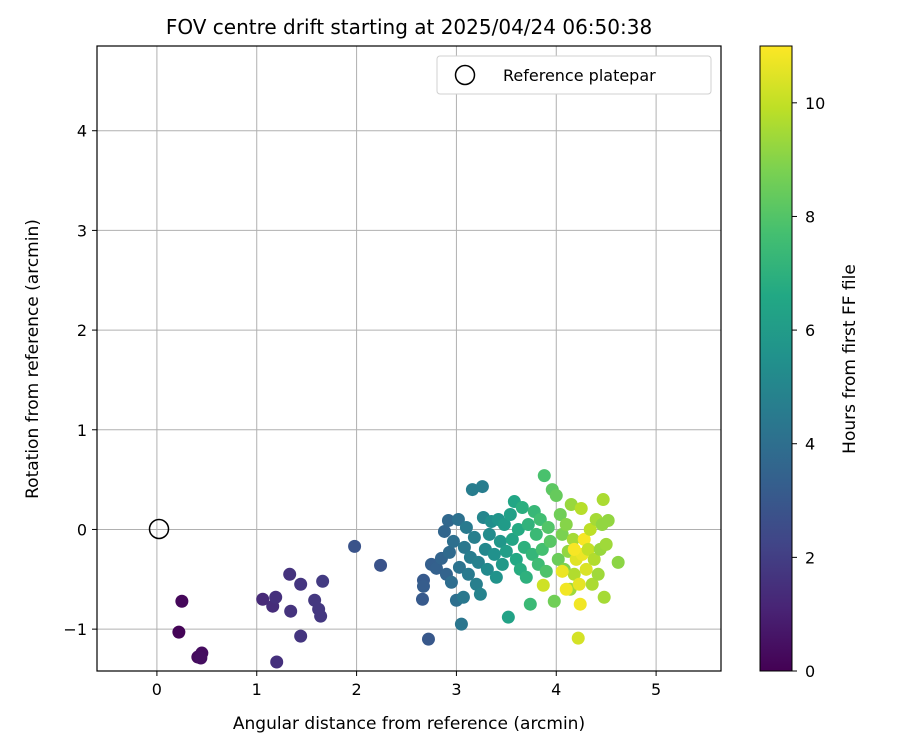  I want to click on colorbar-tick-label: 6, so click(810, 330).